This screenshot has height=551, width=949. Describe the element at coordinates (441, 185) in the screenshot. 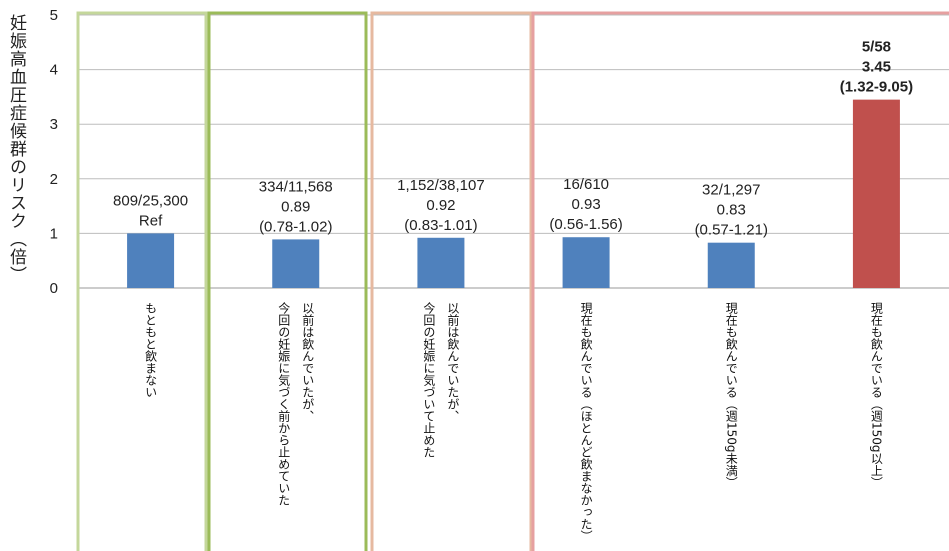

I see `data-label: 1,152/38,107` at that location.